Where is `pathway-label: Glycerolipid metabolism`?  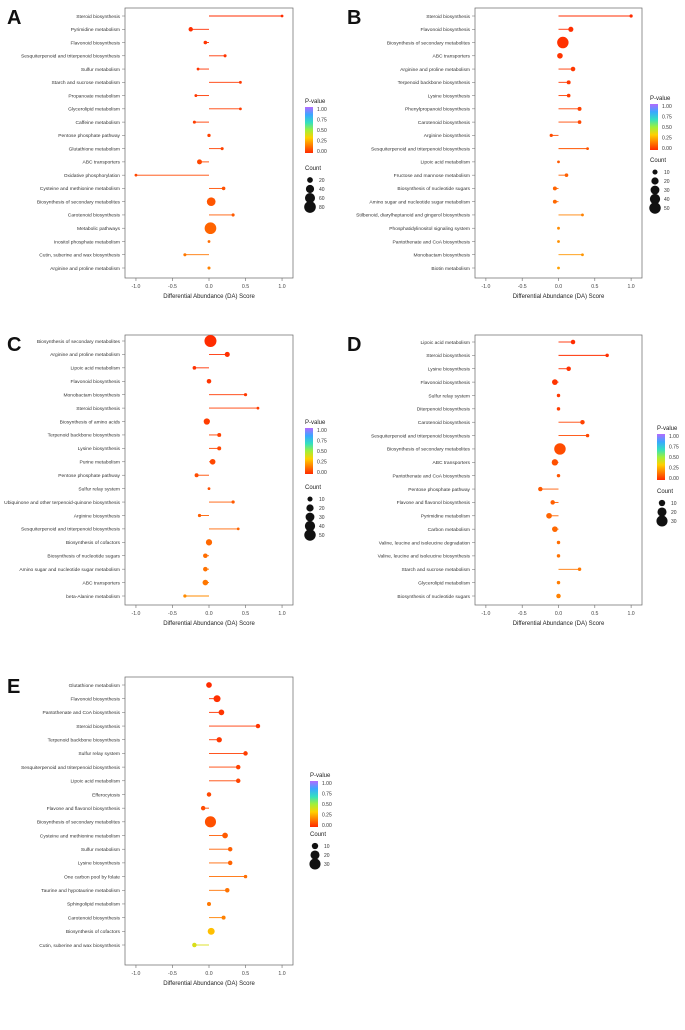
pathway-label: Glycerolipid metabolism is located at coordinates (444, 583).